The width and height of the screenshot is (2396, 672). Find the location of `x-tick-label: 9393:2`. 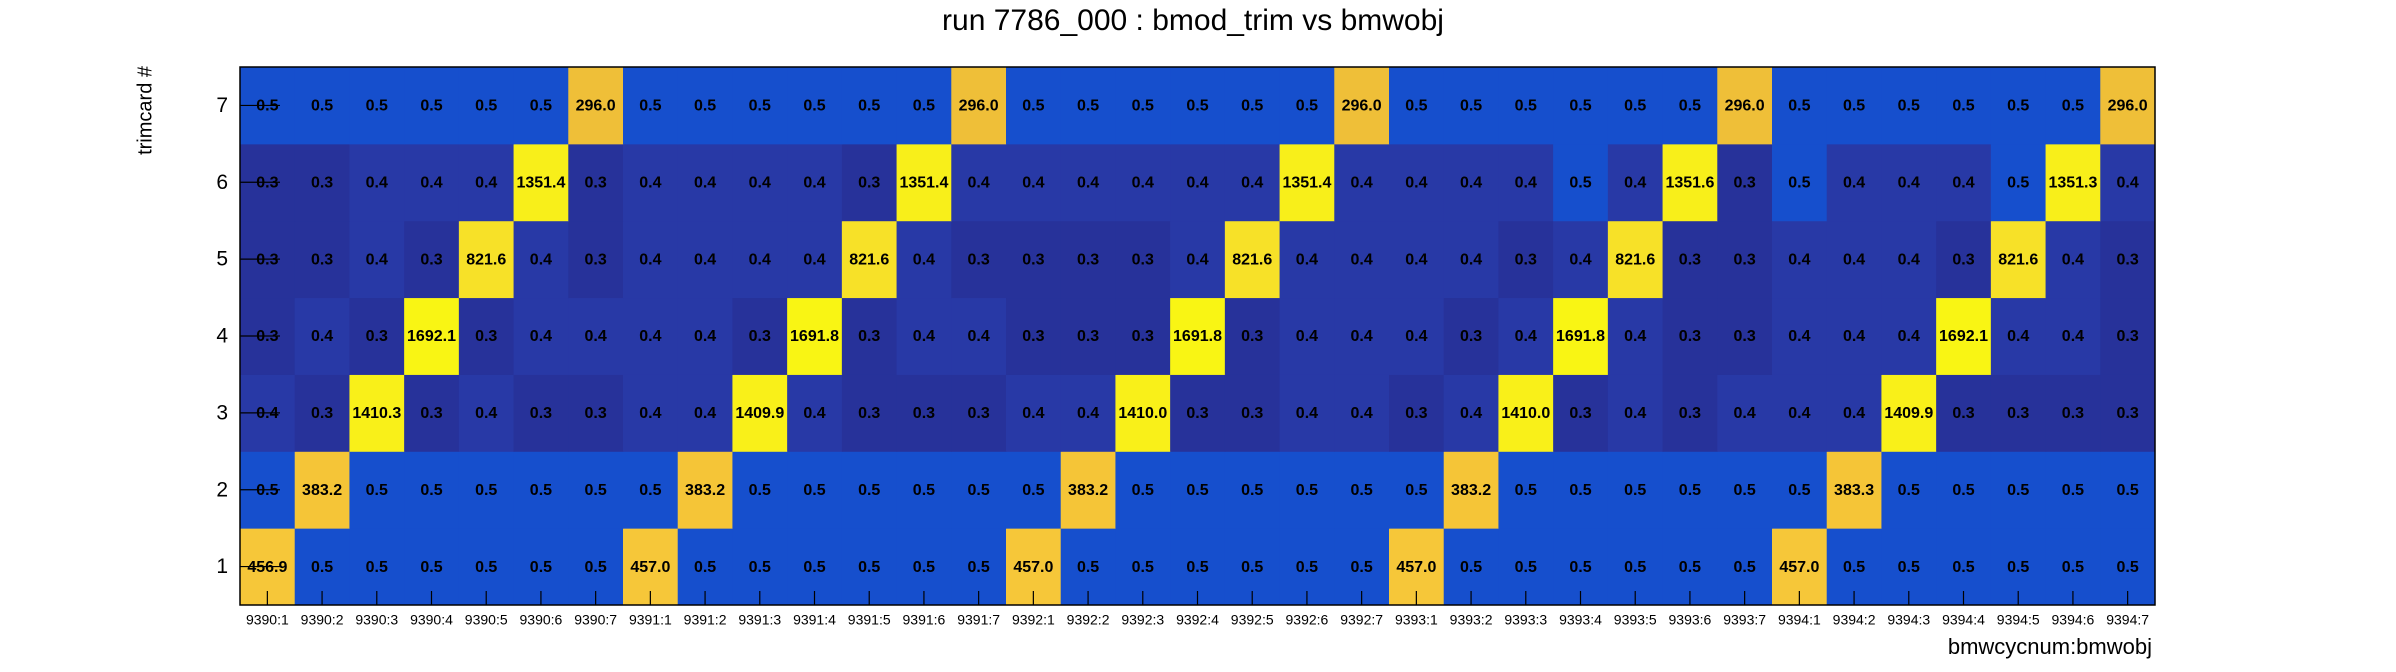

x-tick-label: 9393:2 is located at coordinates (1471, 620).